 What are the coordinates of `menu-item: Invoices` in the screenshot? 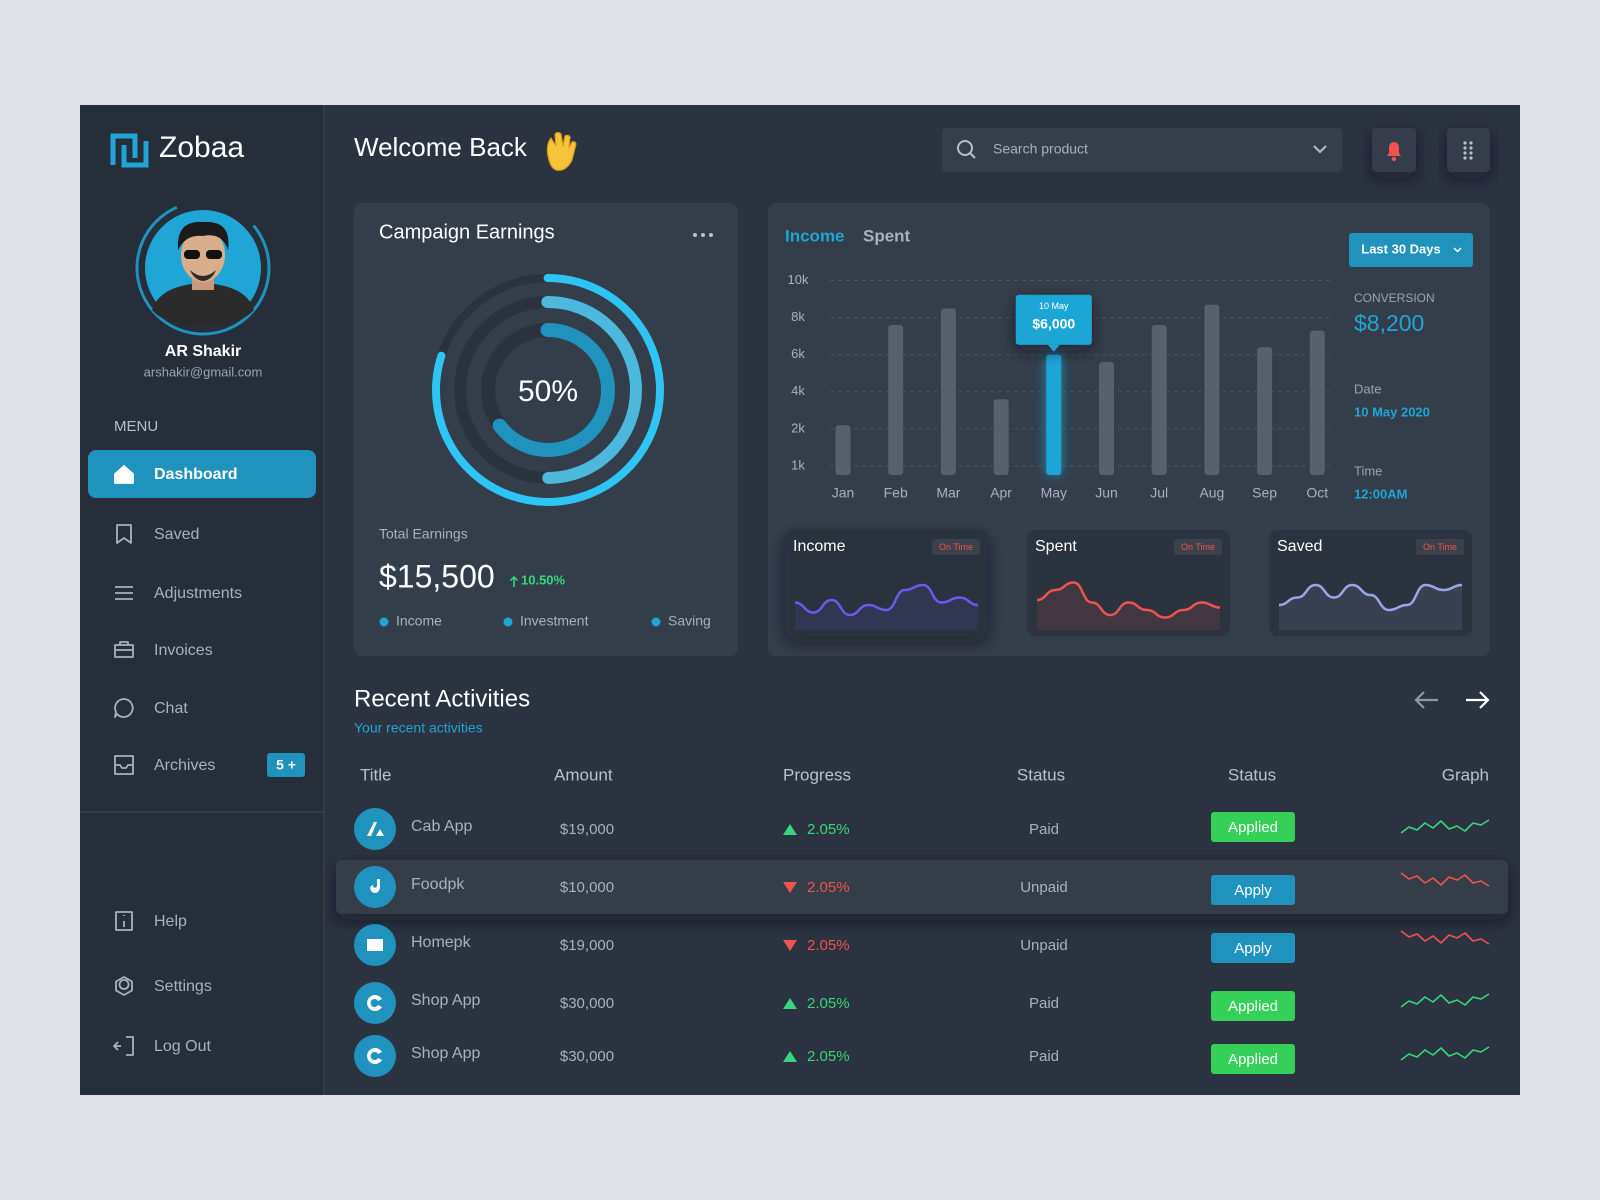 It's located at (163, 650).